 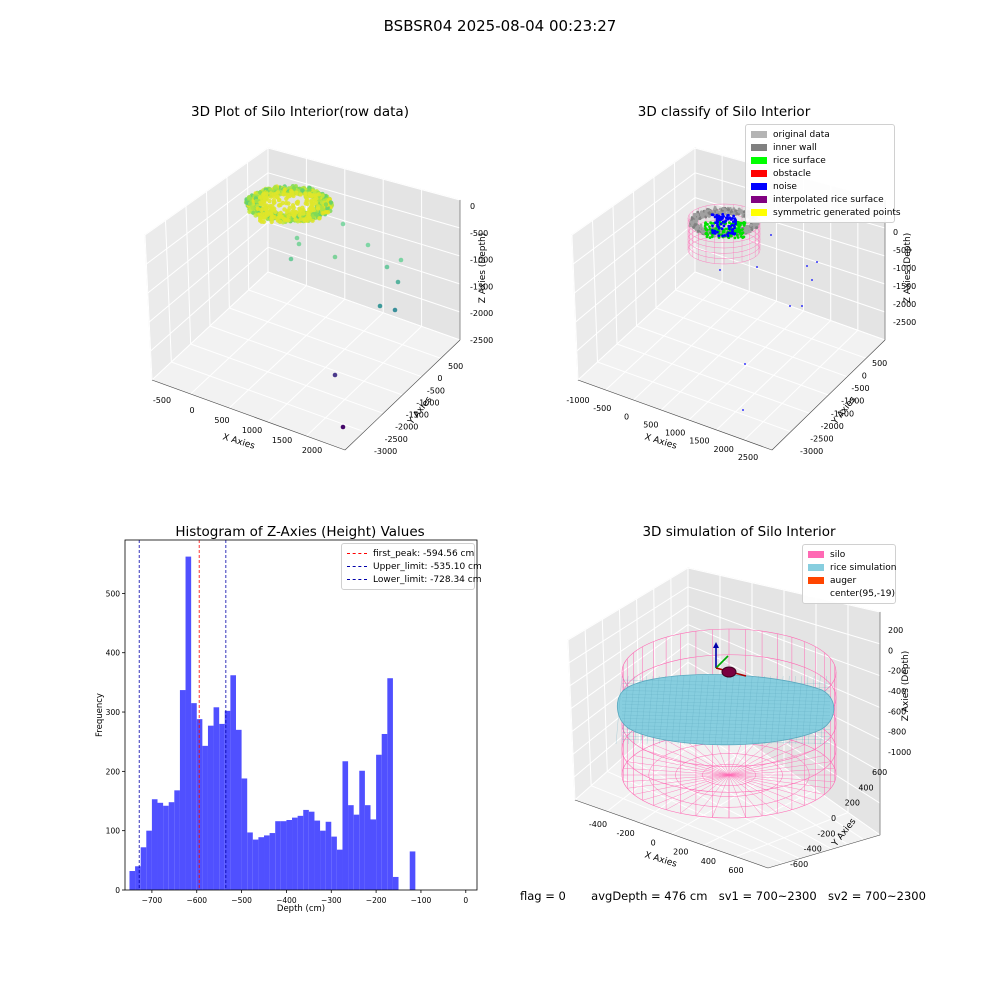 I want to click on y-tick-label: 600, so click(x=879, y=772).